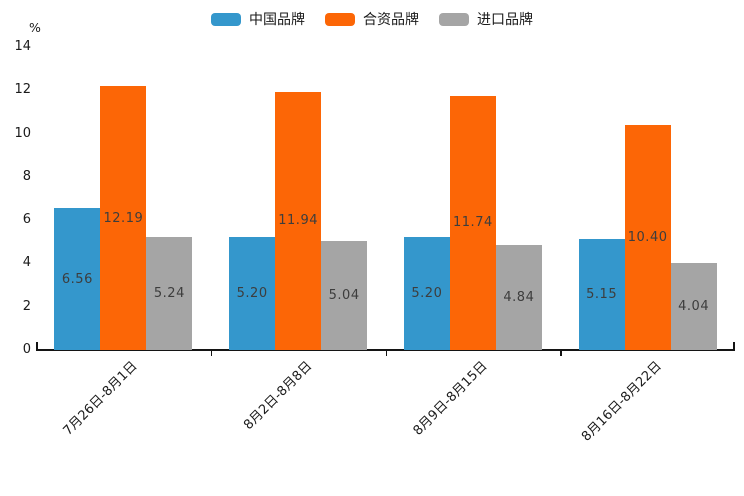 The width and height of the screenshot is (744, 496). I want to click on bar-value-label: 5.15, so click(602, 294).